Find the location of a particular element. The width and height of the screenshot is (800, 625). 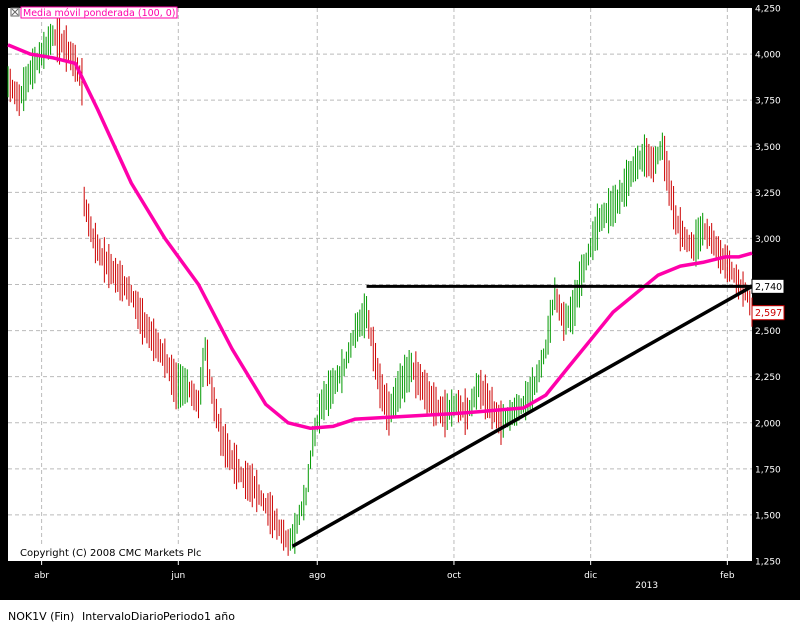

x-axis: abr jun ago oct dic 2013 feb is located at coordinates (384, 576).